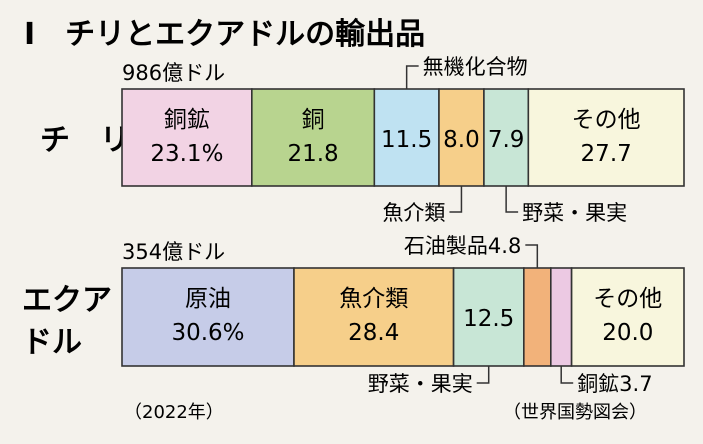  Describe the element at coordinates (207, 333) in the screenshot. I see `data-label: 30.6%` at that location.